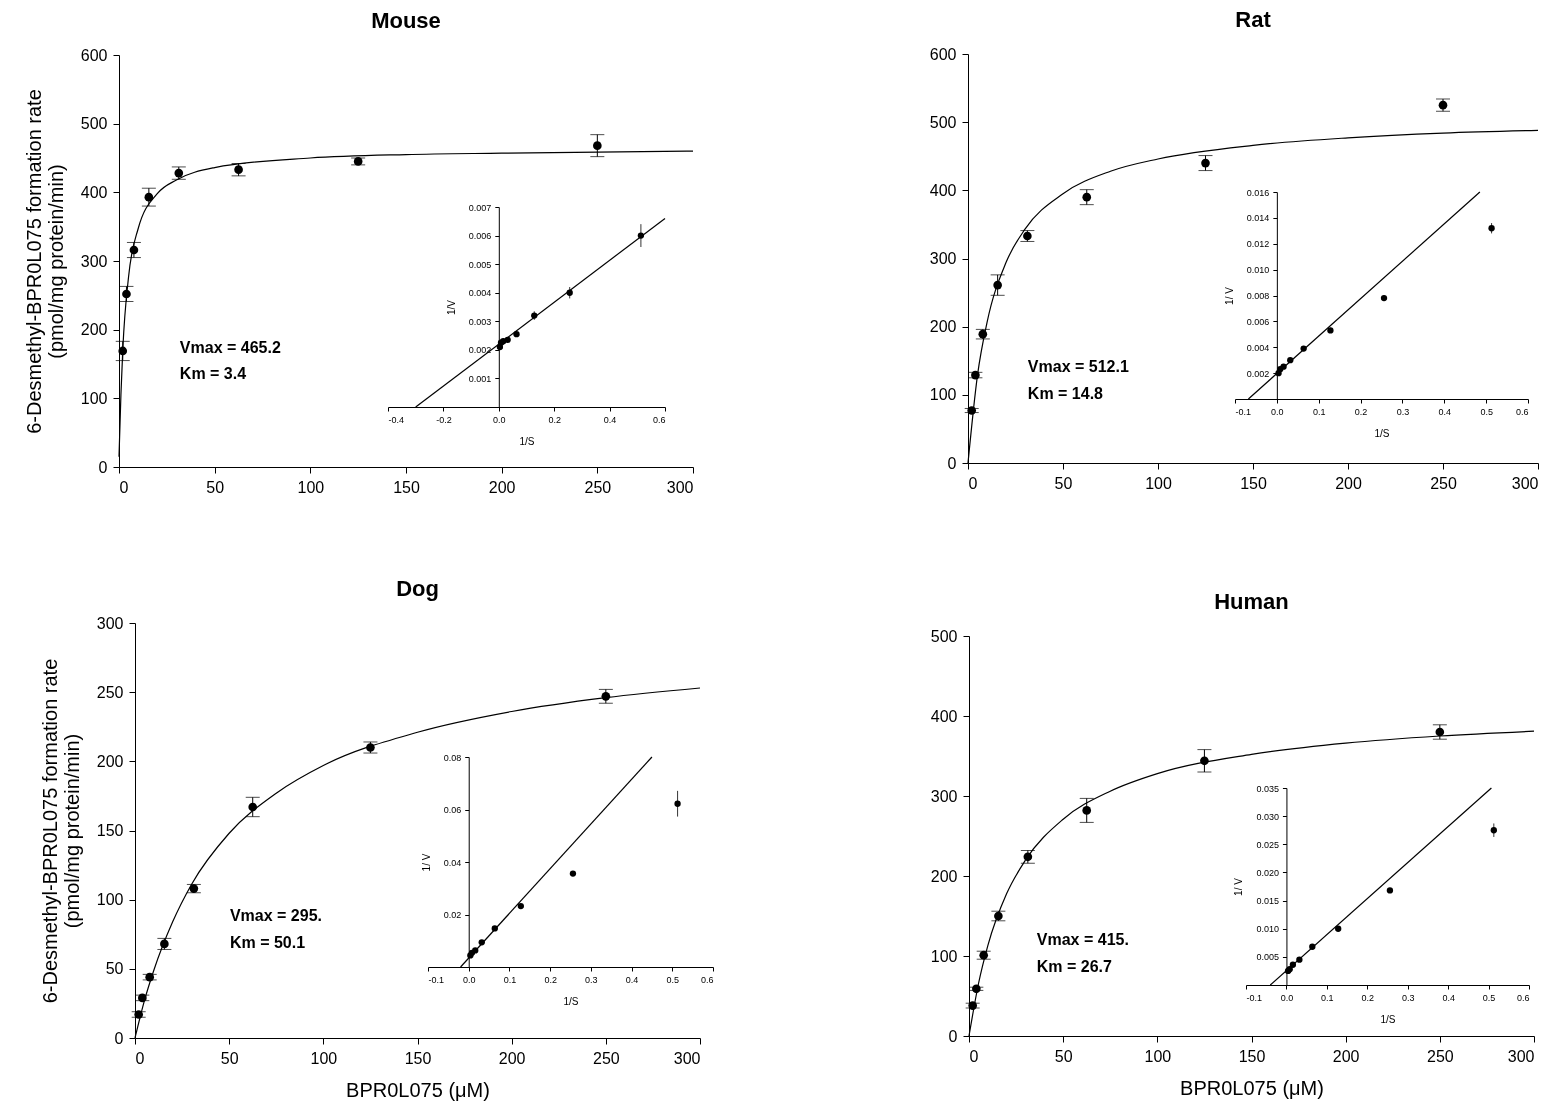  Describe the element at coordinates (406, 20) in the screenshot. I see `chart-title: Mouse` at that location.